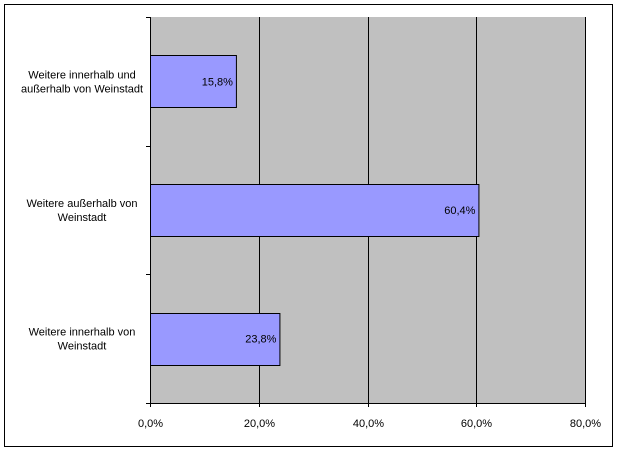 The image size is (619, 453). What do you see at coordinates (260, 340) in the screenshot?
I see `data-label: 23,8%` at bounding box center [260, 340].